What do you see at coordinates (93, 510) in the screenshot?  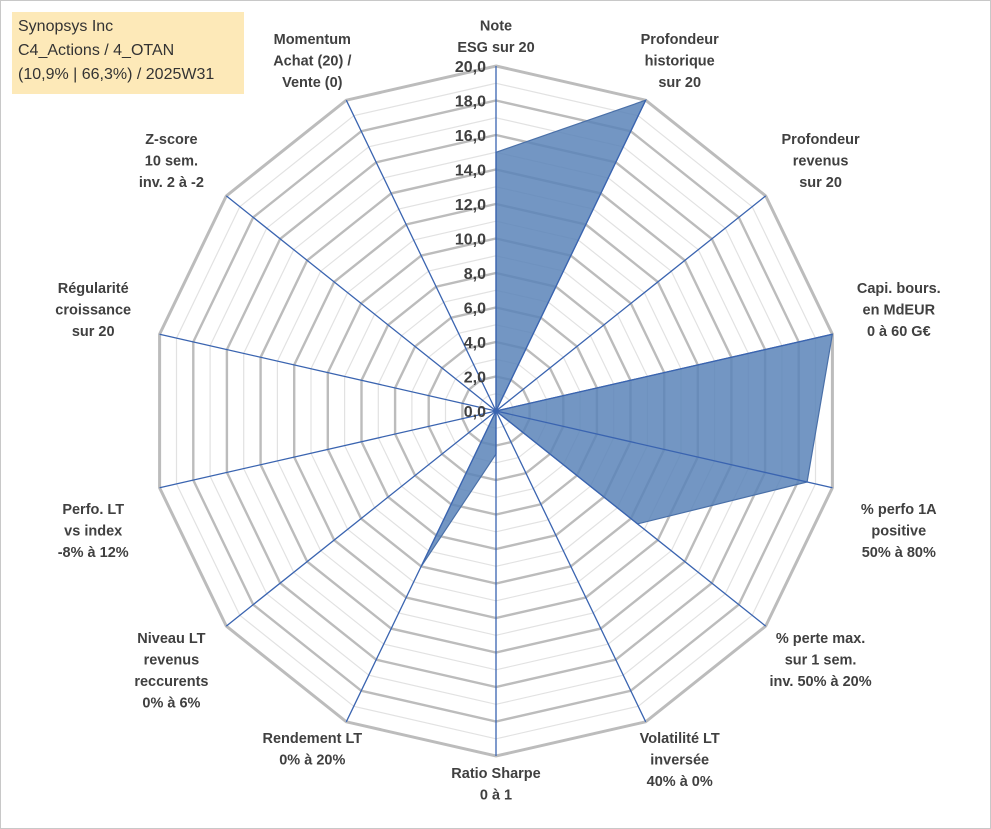 I see `axis-label-line: Perfo. LT` at bounding box center [93, 510].